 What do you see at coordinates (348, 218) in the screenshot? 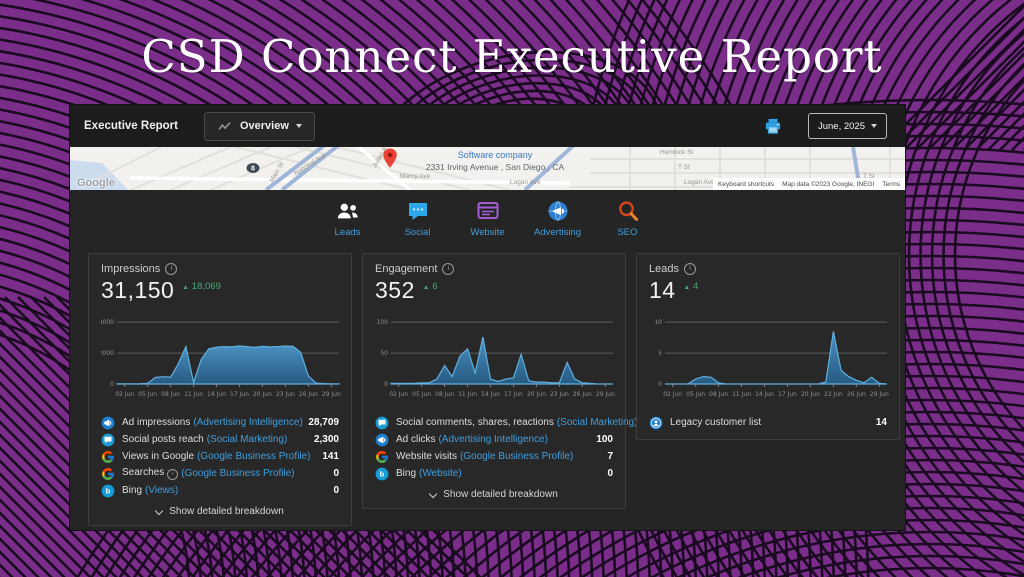
I see `tab-leads: Leads` at bounding box center [348, 218].